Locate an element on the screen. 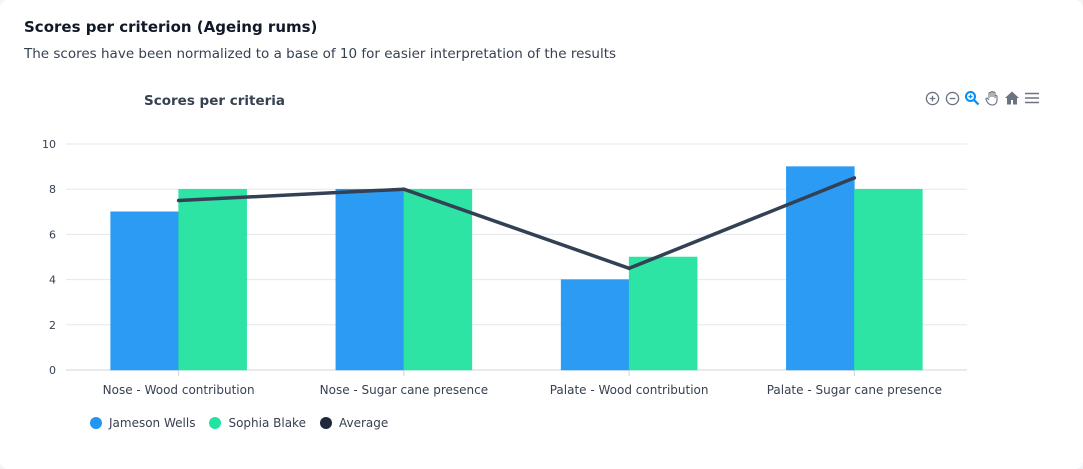 This screenshot has width=1083, height=469. card-title: Scores per criterion (Ageing rums) is located at coordinates (171, 27).